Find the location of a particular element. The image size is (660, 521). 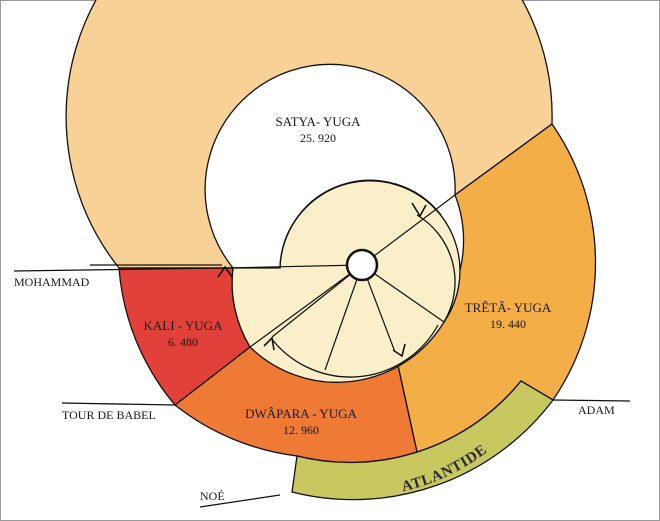

mohammad-label: MOHAMMAD is located at coordinates (52, 282).